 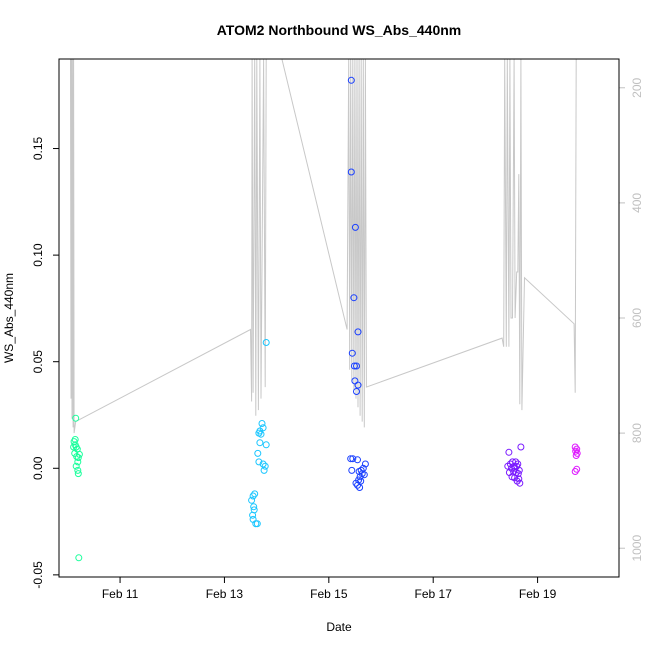 I want to click on x-tick-label: Feb 19, so click(x=538, y=594).